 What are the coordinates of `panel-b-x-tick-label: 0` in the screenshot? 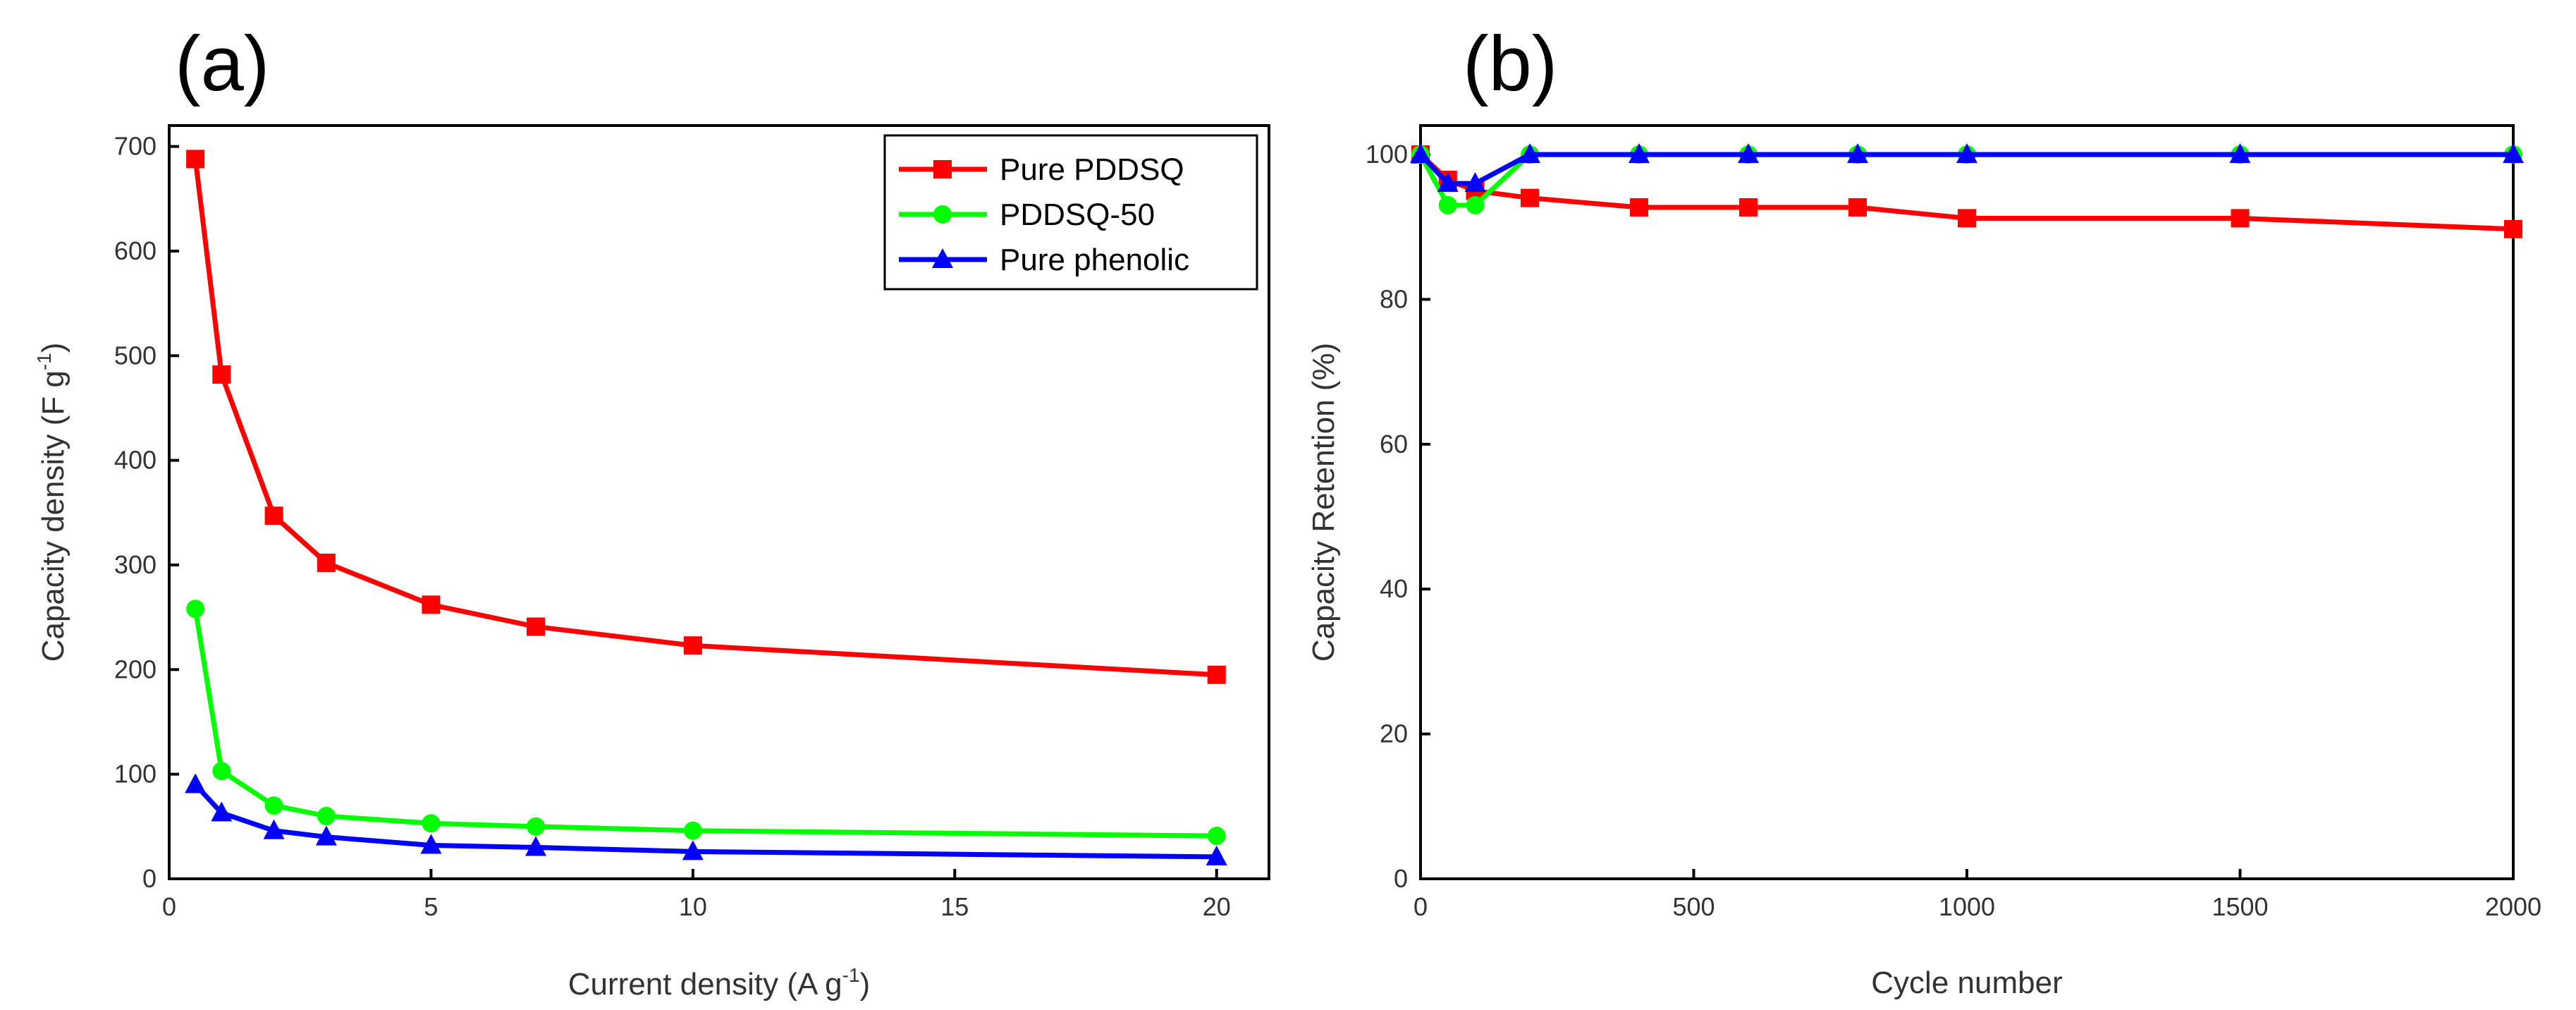 It's located at (1420, 906).